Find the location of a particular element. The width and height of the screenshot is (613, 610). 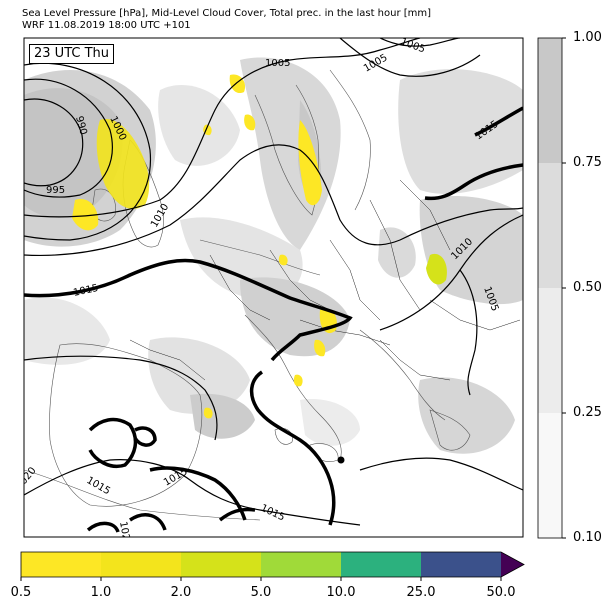

precip-colorbar-label: 1.0 is located at coordinates (101, 592).